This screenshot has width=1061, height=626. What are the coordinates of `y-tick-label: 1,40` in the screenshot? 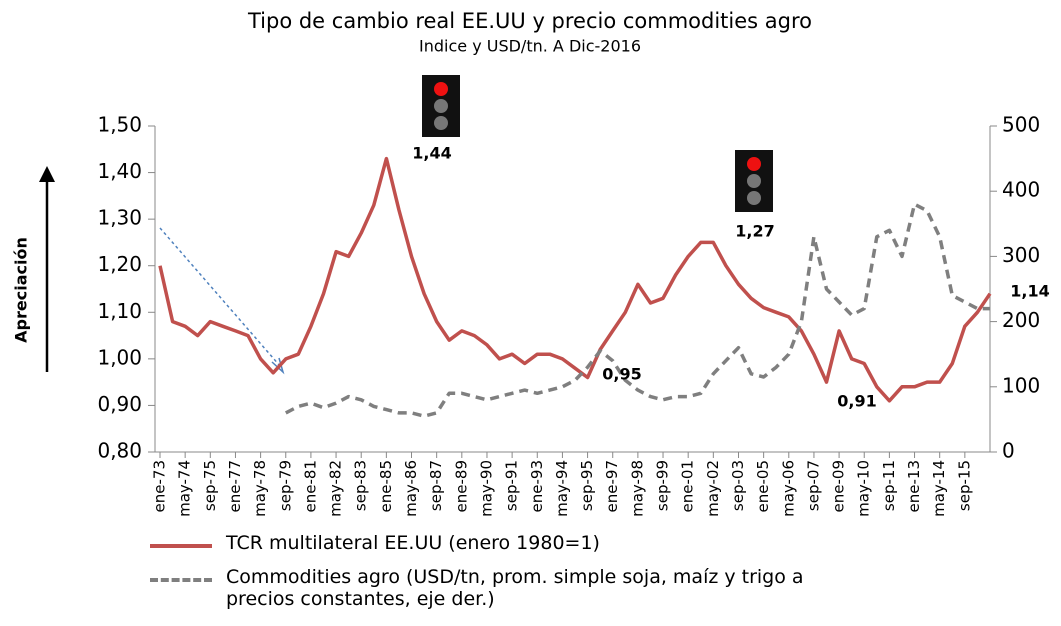 It's located at (119, 171).